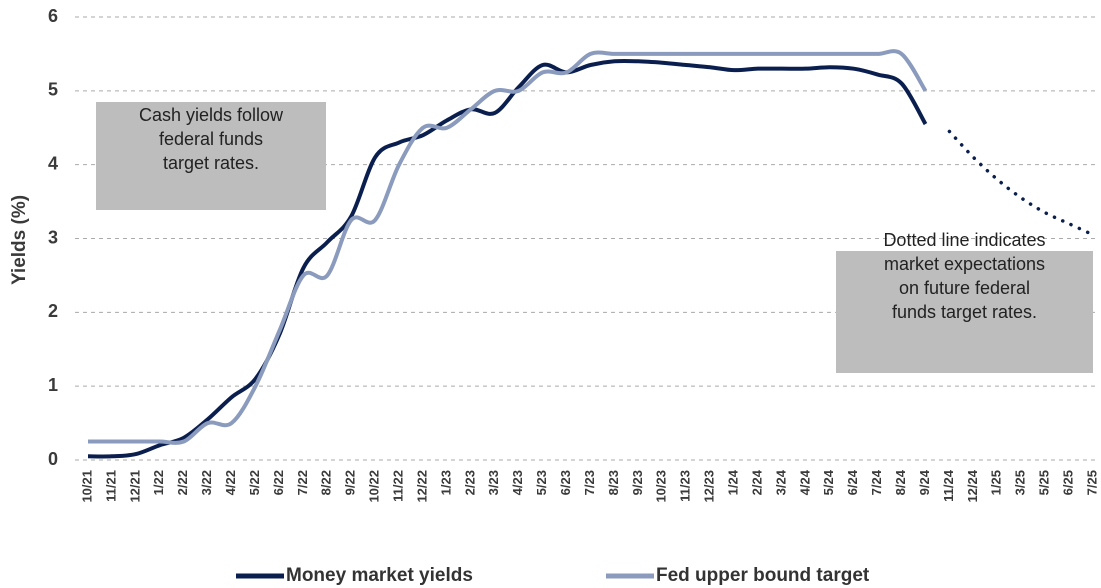 Image resolution: width=1101 pixels, height=588 pixels. What do you see at coordinates (53, 90) in the screenshot?
I see `y-tick-label: 5` at bounding box center [53, 90].